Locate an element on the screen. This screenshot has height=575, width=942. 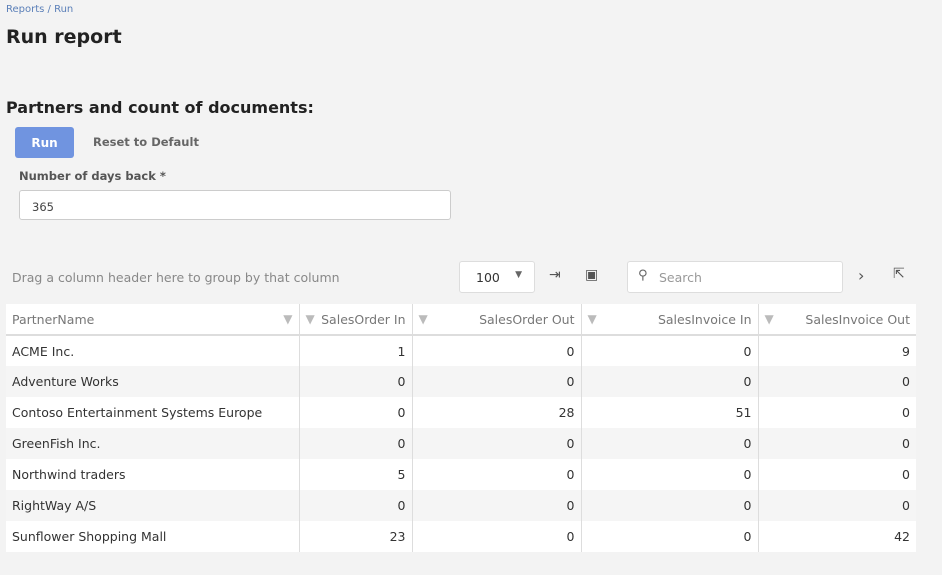
table-row: ACME Inc. 1 0 0 9 is located at coordinates (461, 350).